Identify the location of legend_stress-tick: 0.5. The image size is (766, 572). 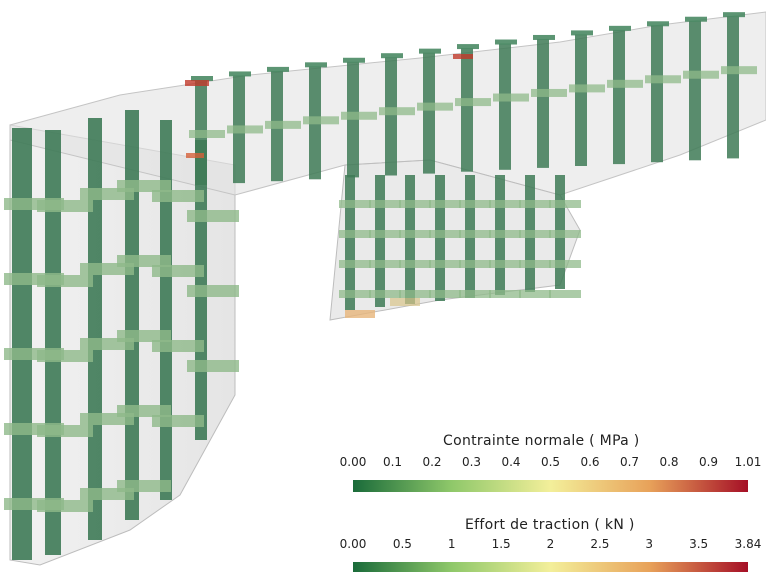
(550, 462).